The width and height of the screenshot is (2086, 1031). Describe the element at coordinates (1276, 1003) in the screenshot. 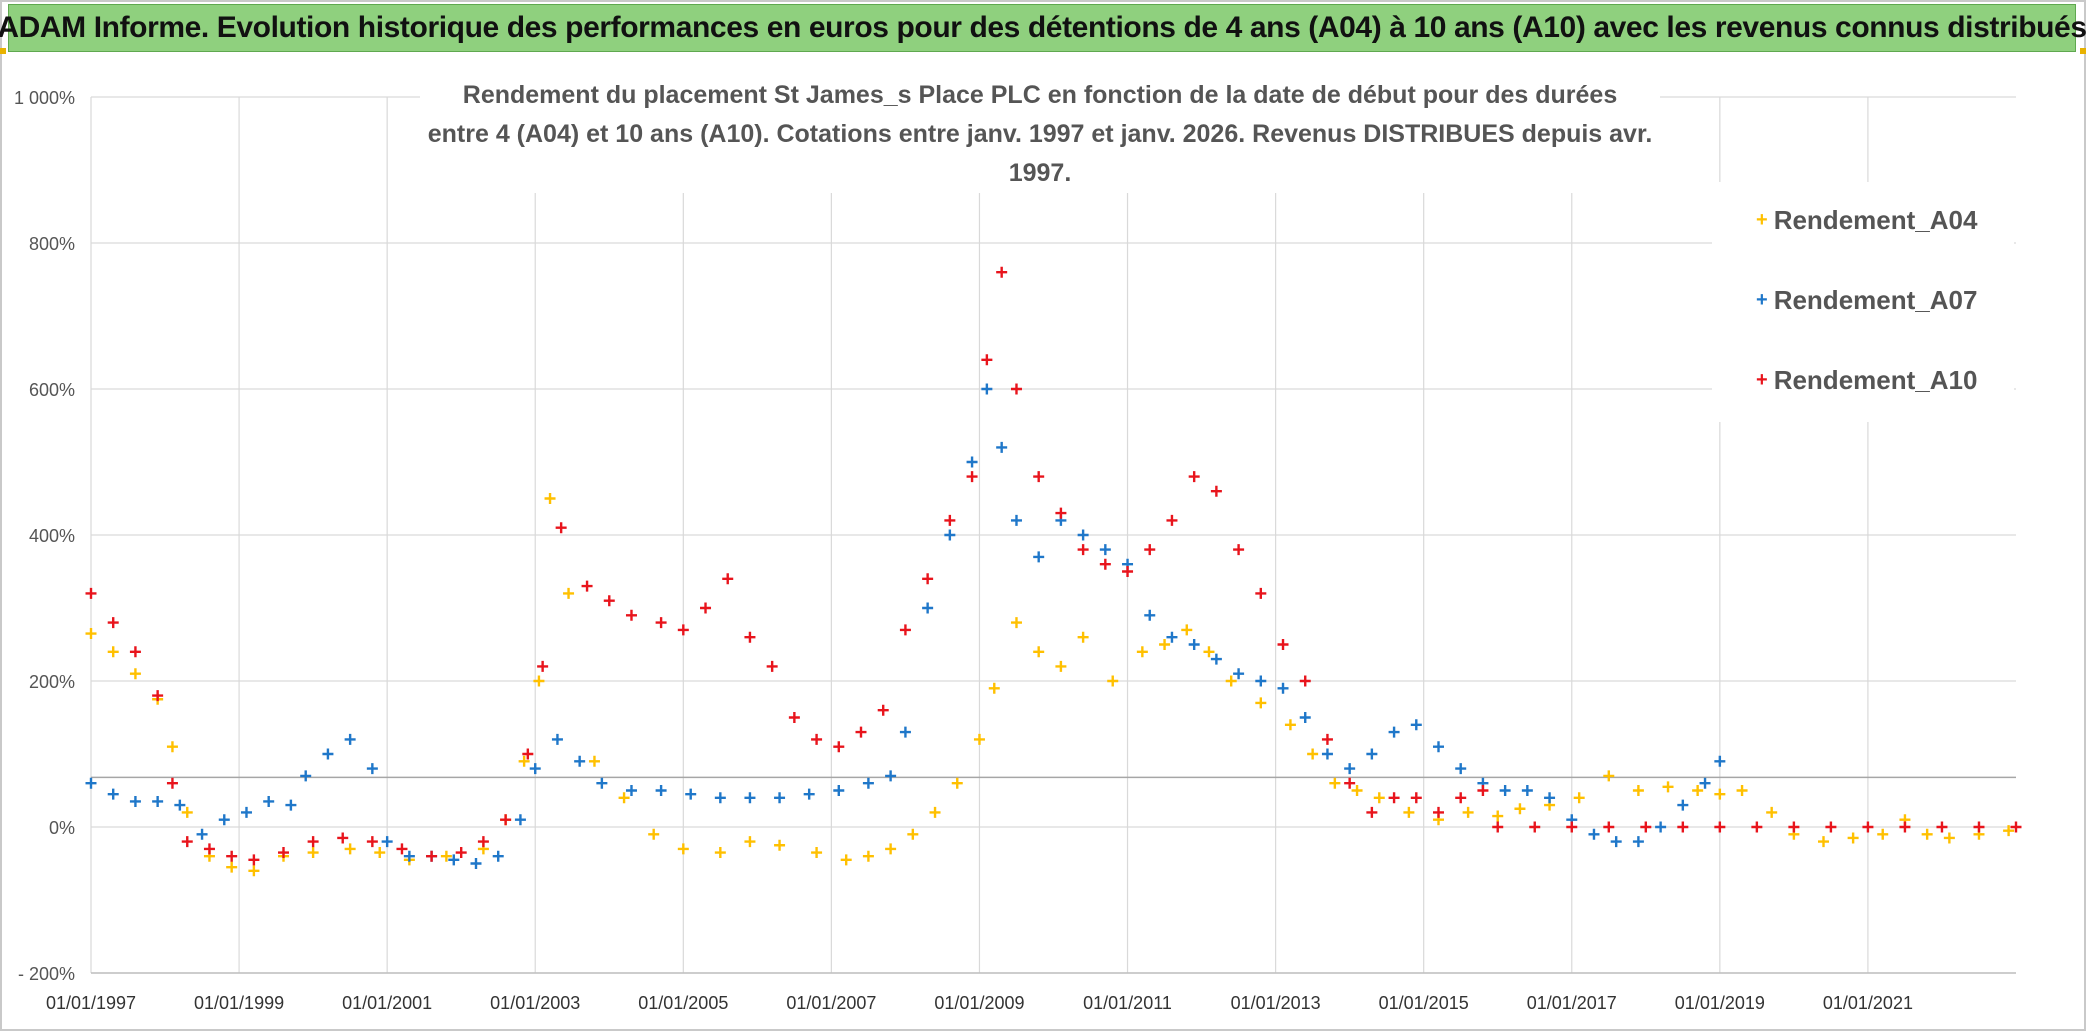

I see `x-tick-label: 01/01/2013` at that location.